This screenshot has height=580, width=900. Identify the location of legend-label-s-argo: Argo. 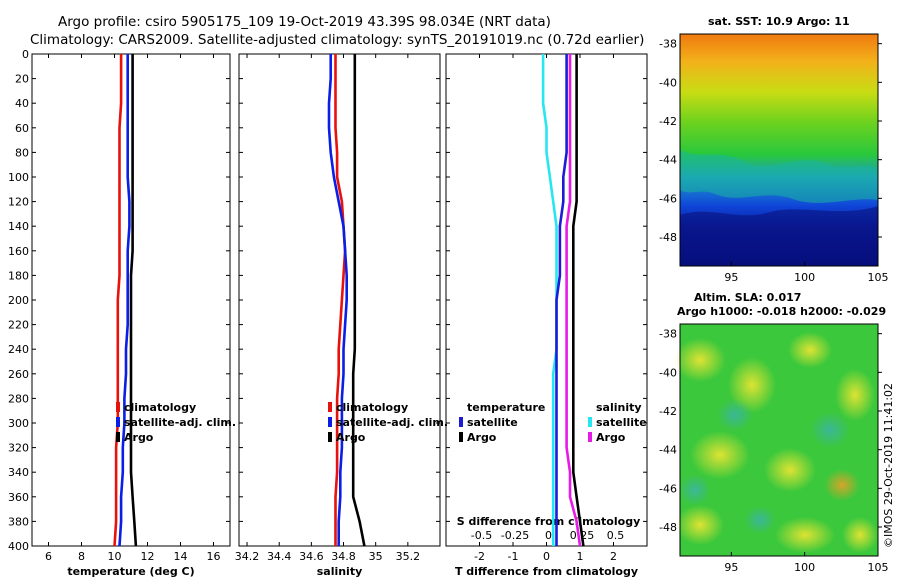
(611, 437).